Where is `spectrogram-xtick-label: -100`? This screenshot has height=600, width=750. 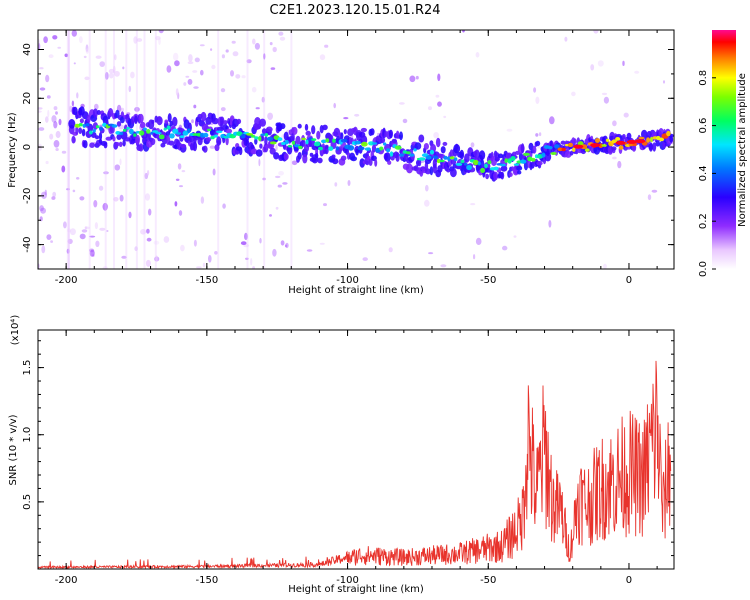
spectrogram-xtick-label: -100 is located at coordinates (347, 280).